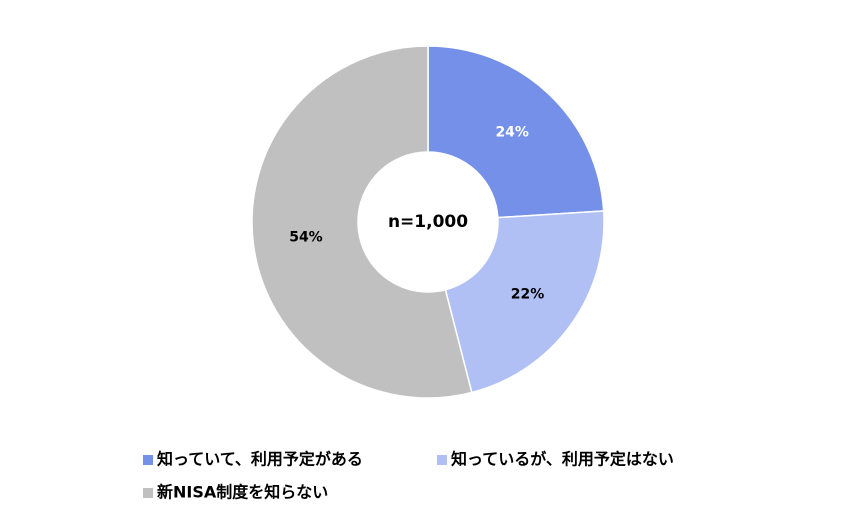 Image resolution: width=856 pixels, height=518 pixels. What do you see at coordinates (528, 294) in the screenshot?
I see `value-label: 22%` at bounding box center [528, 294].